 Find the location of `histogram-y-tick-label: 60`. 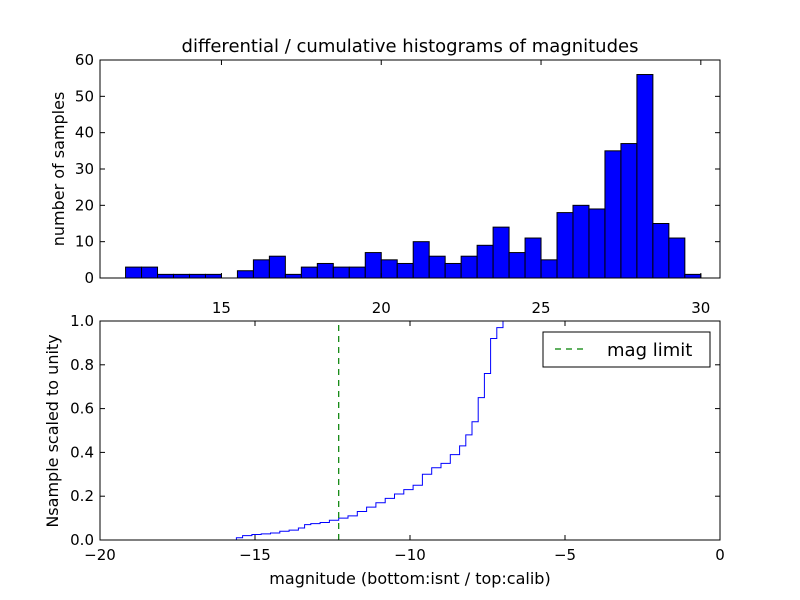

histogram-y-tick-label: 60 is located at coordinates (84, 60).